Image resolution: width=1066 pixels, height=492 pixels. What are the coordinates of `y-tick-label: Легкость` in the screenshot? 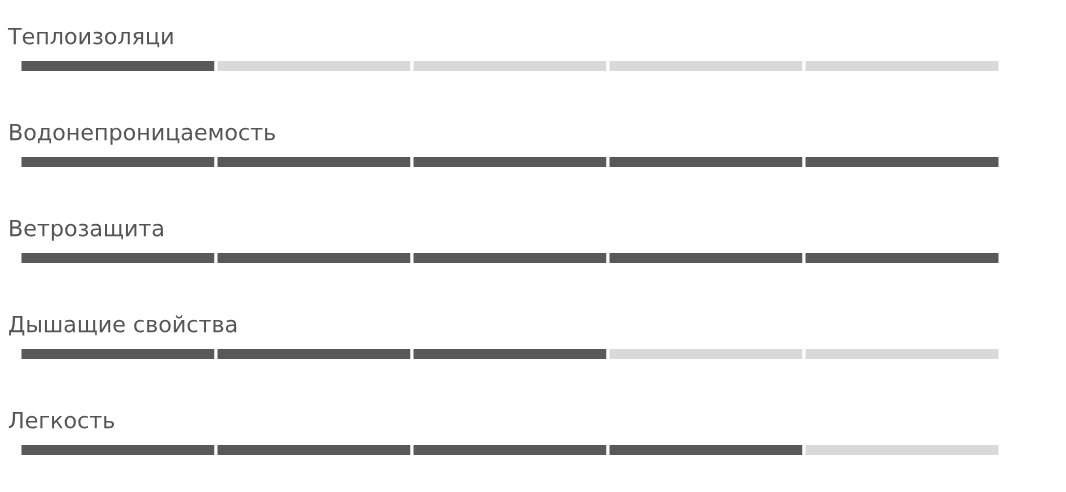 It's located at (61, 420).